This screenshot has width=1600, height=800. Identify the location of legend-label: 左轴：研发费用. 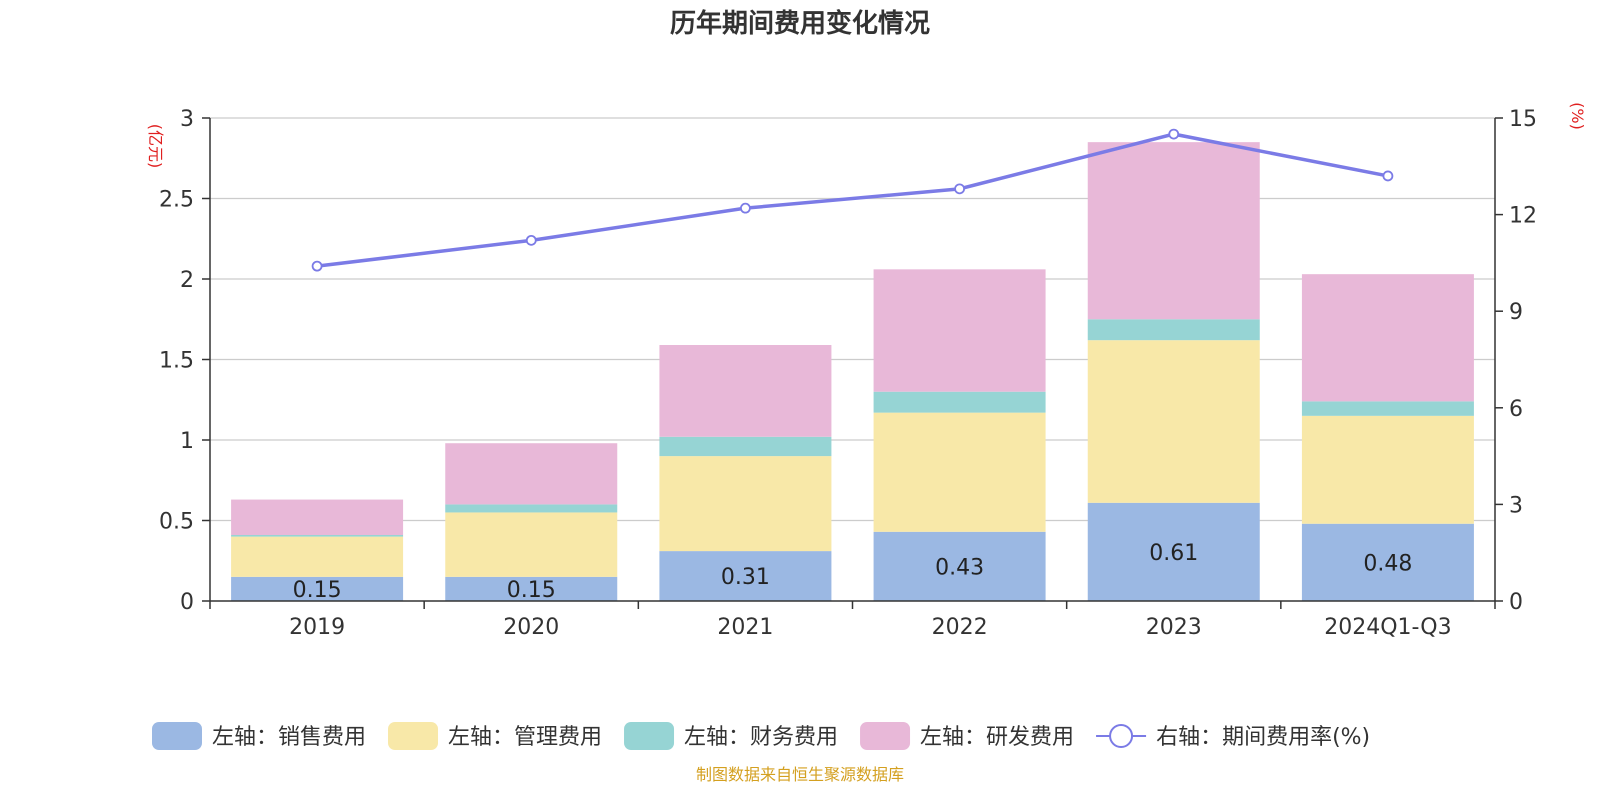
(997, 737).